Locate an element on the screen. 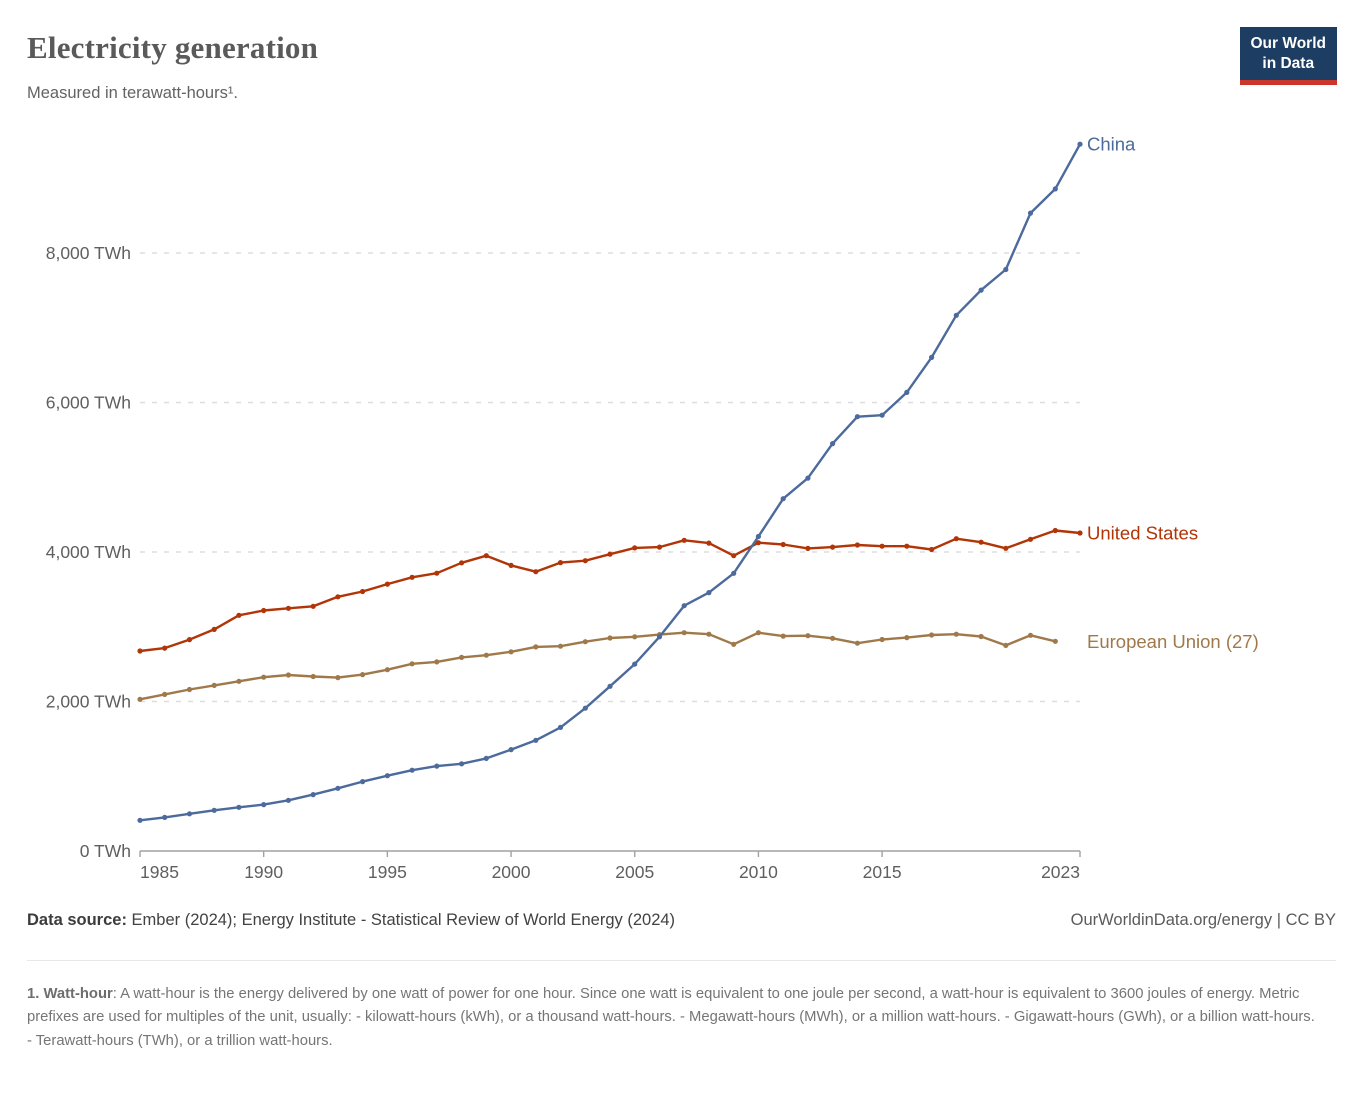  x-tick-label: 1990 is located at coordinates (263, 872).